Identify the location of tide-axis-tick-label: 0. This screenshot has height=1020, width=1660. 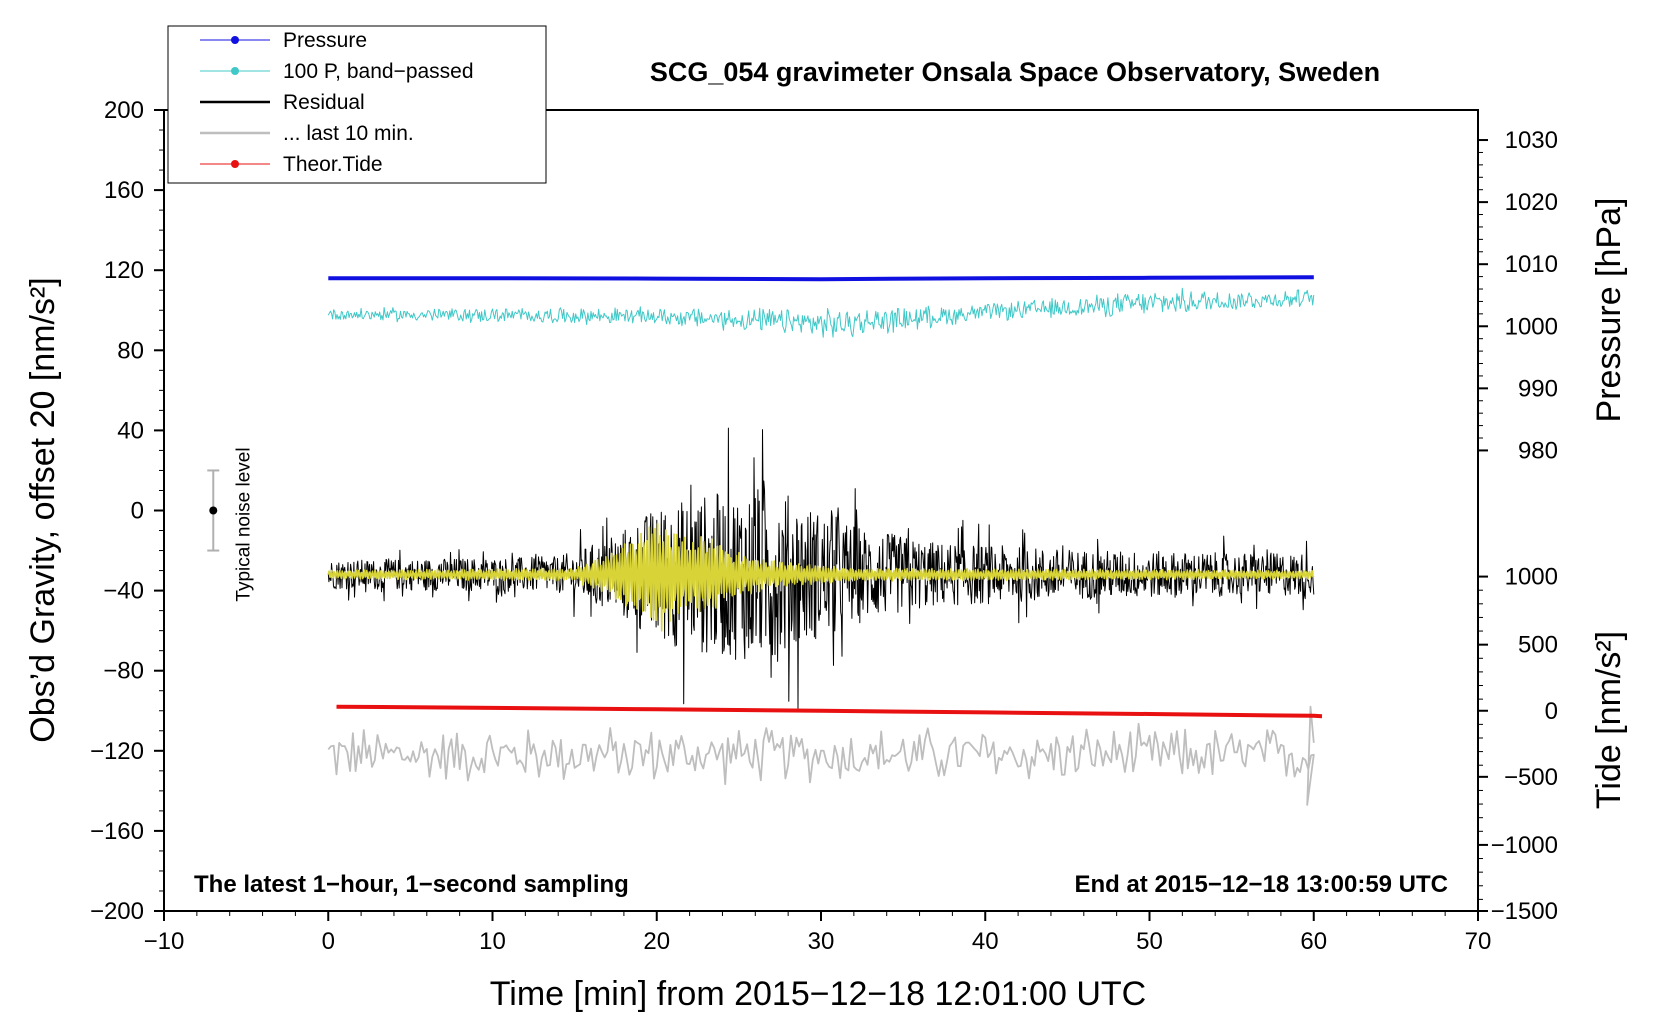
(1551, 711).